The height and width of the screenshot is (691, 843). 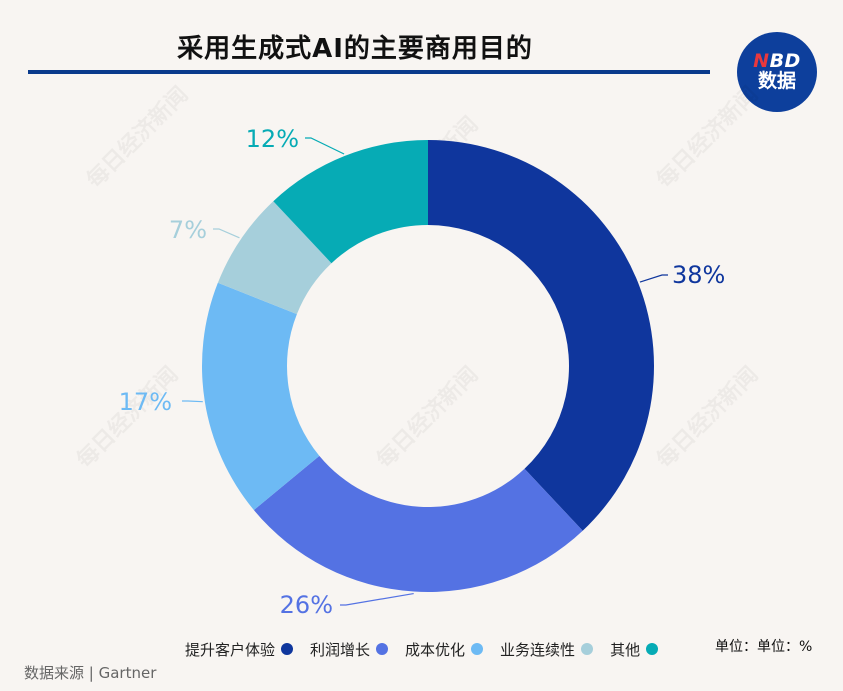 What do you see at coordinates (188, 230) in the screenshot?
I see `data-label-3: 7%` at bounding box center [188, 230].